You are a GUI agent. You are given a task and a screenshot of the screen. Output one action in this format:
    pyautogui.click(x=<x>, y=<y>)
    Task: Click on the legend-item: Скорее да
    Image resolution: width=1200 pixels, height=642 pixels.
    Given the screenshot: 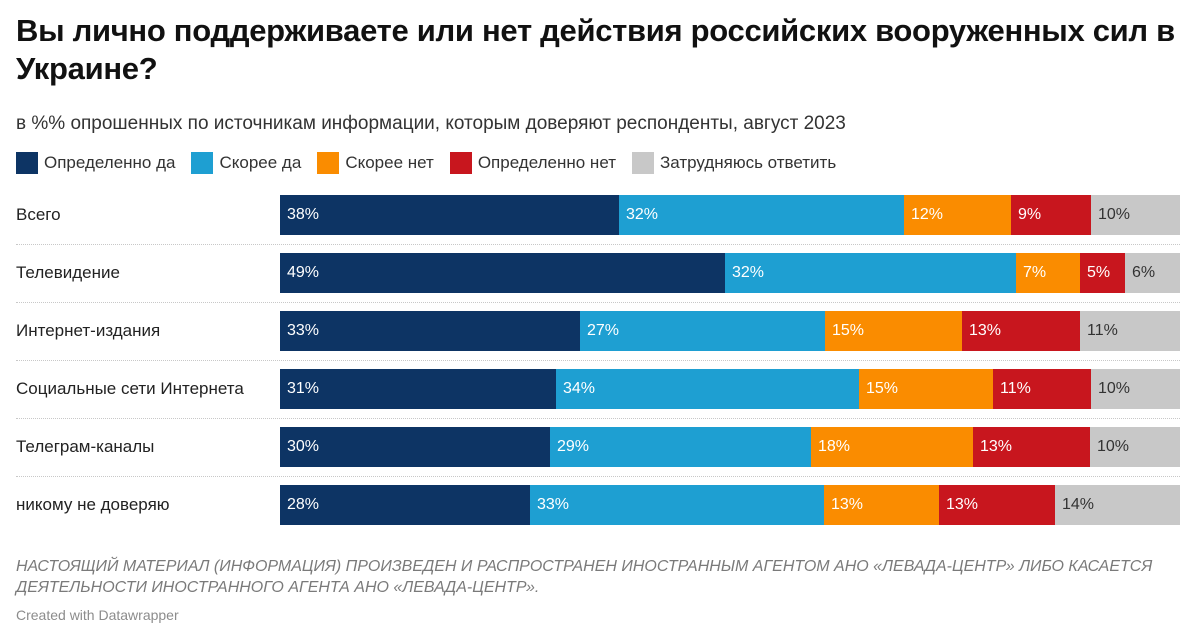 What is the action you would take?
    pyautogui.click(x=246, y=163)
    